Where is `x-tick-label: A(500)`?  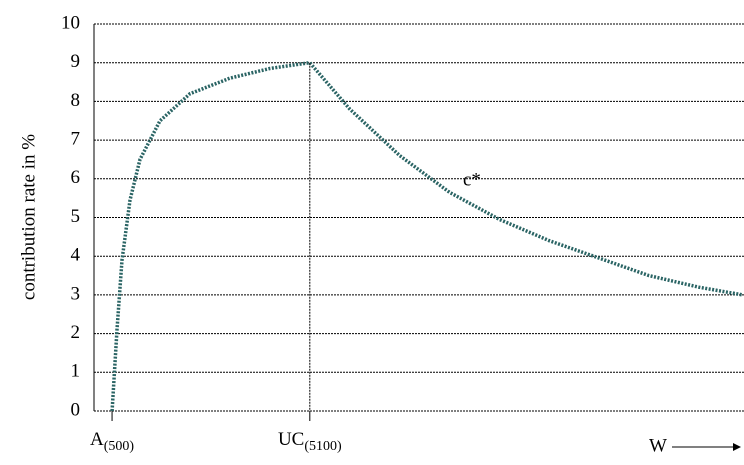
x-tick-label: A(500) is located at coordinates (112, 441).